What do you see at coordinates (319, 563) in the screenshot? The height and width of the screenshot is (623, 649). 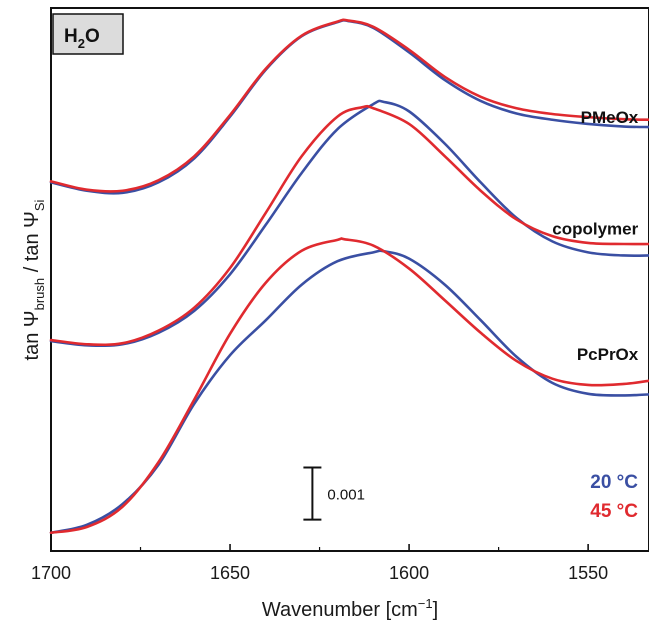 I see `x-axis-ticks: 1700 1650 1600 1550` at bounding box center [319, 563].